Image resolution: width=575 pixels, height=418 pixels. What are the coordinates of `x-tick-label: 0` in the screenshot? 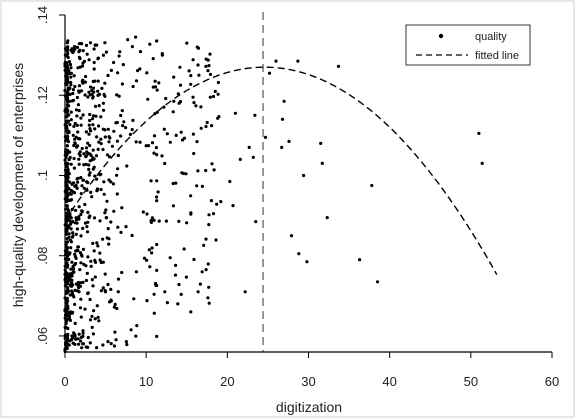 It's located at (64, 381).